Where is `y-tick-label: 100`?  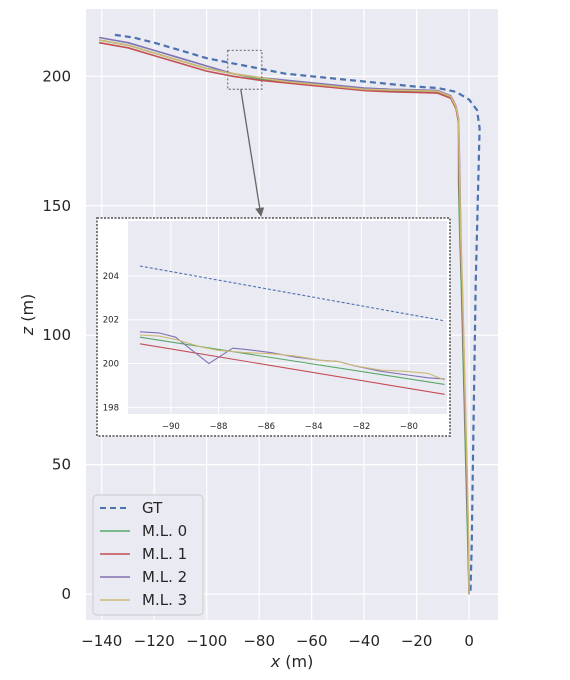 y-tick-label: 100 is located at coordinates (56, 335).